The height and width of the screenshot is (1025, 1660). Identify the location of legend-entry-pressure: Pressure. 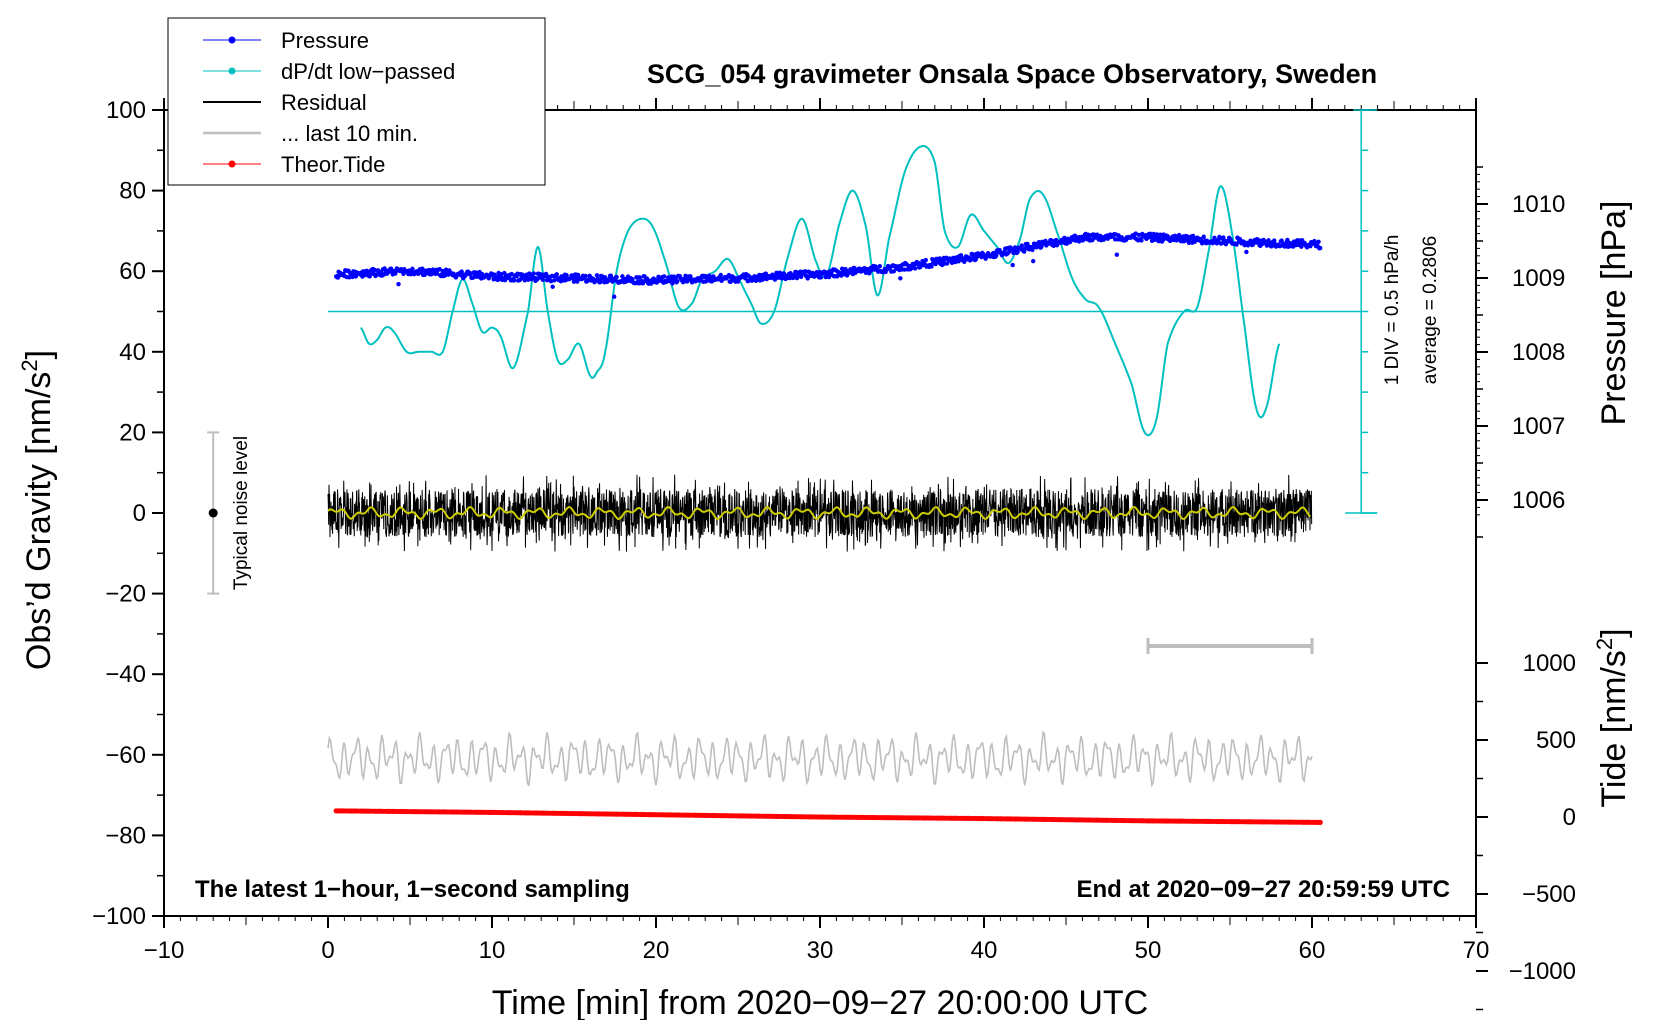
(286, 40).